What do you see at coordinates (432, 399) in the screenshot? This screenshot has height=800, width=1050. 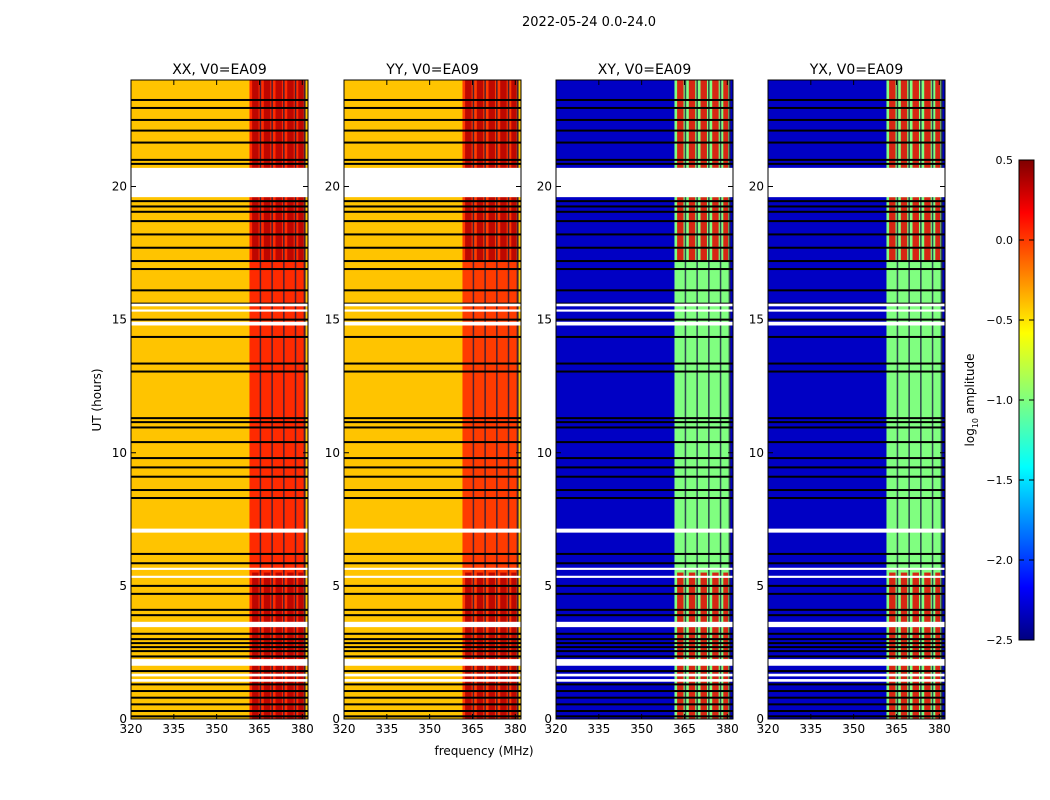 I see `panel-frame` at bounding box center [432, 399].